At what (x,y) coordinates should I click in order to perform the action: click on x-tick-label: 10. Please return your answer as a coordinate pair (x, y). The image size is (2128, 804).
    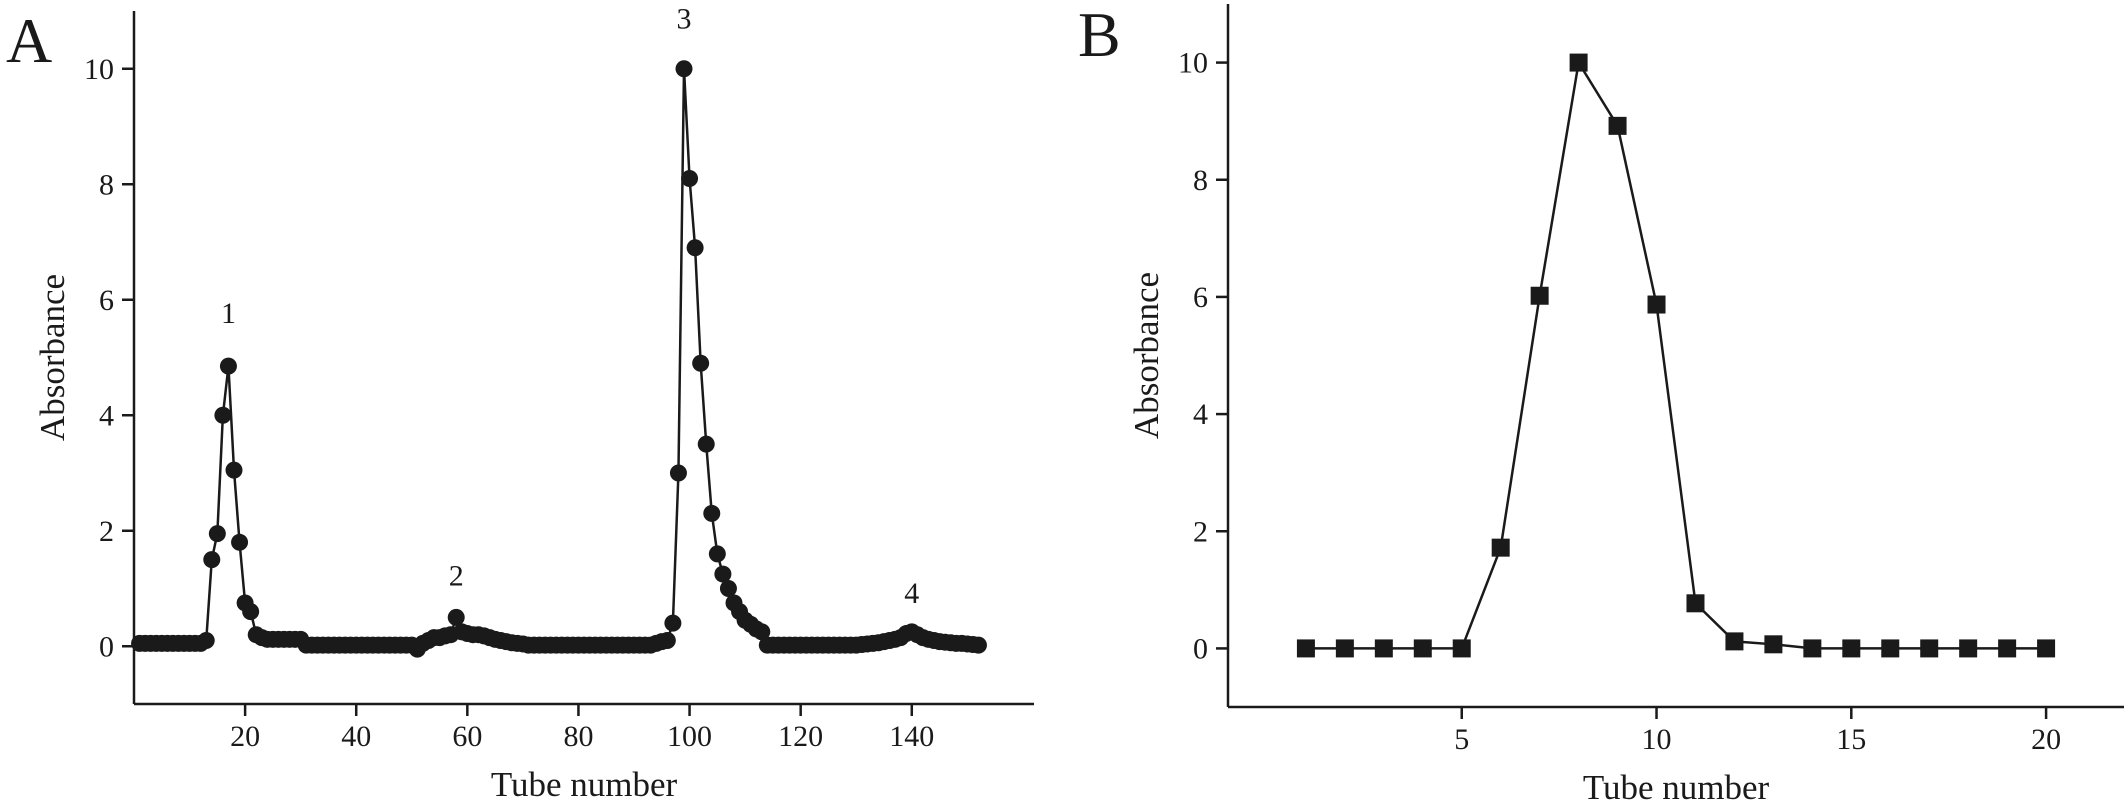
    Looking at the image, I should click on (1657, 739).